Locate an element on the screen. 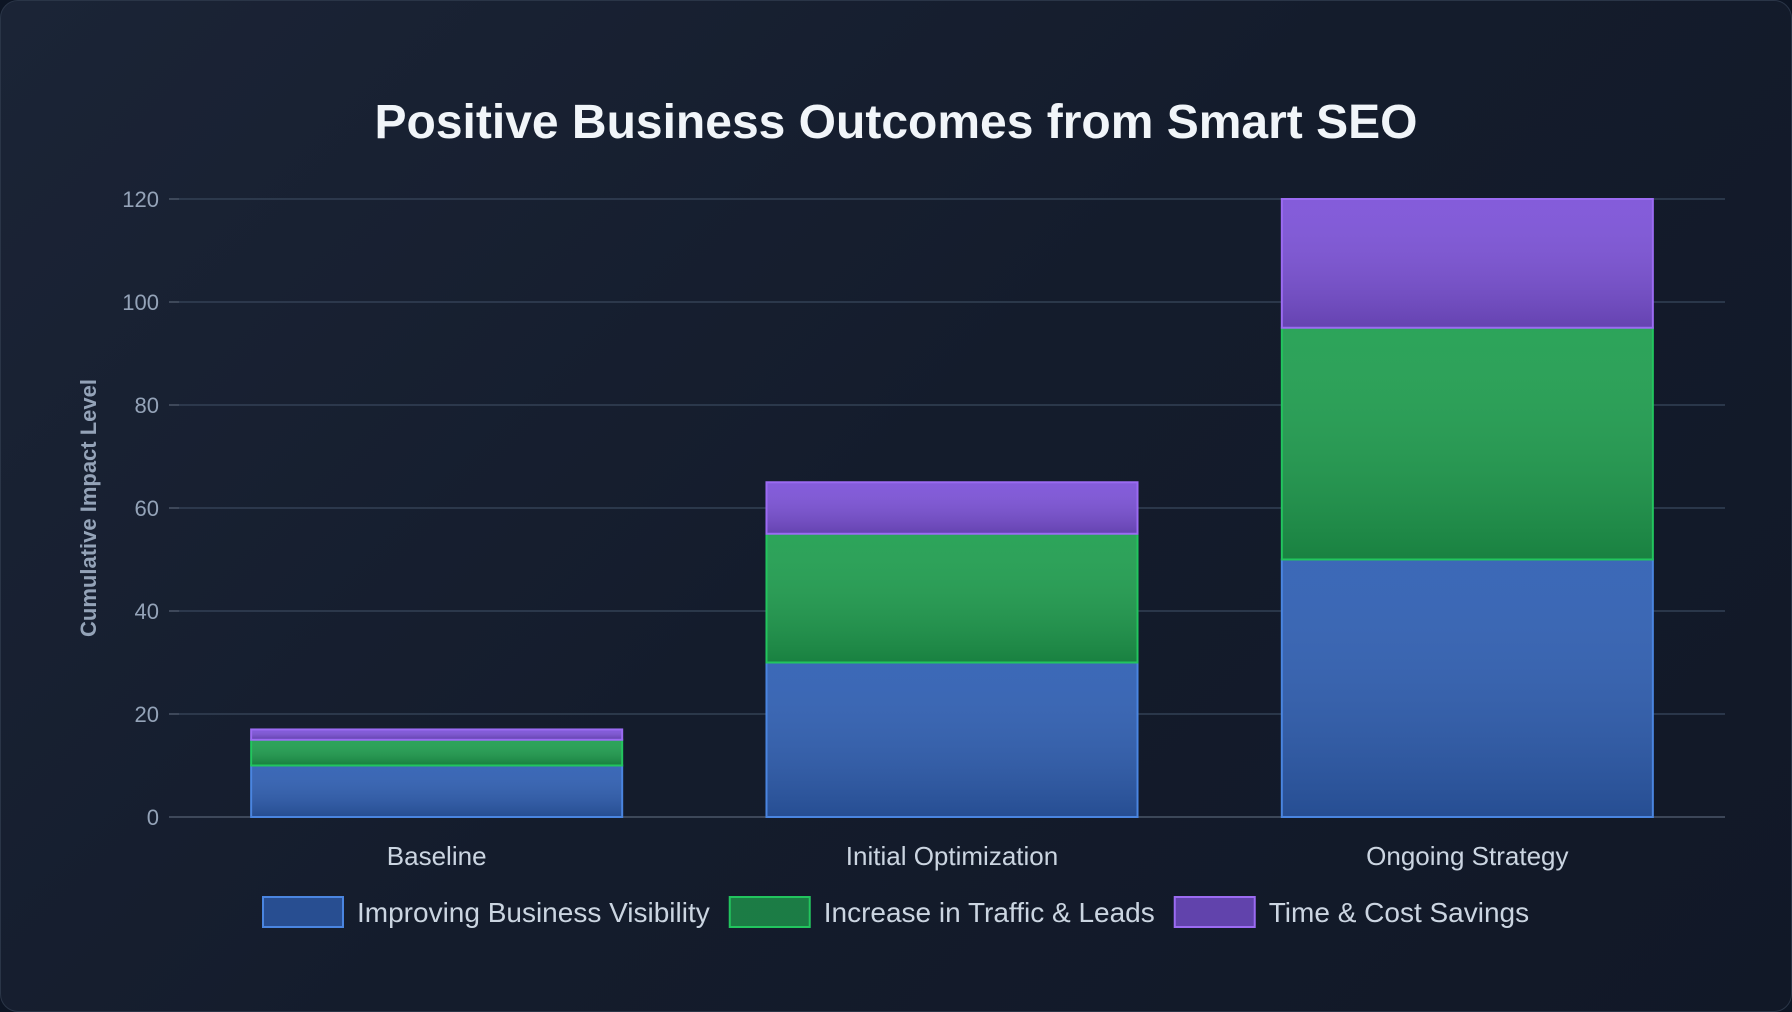  y-axis-label: Cumulative Impact Level is located at coordinates (88, 508).